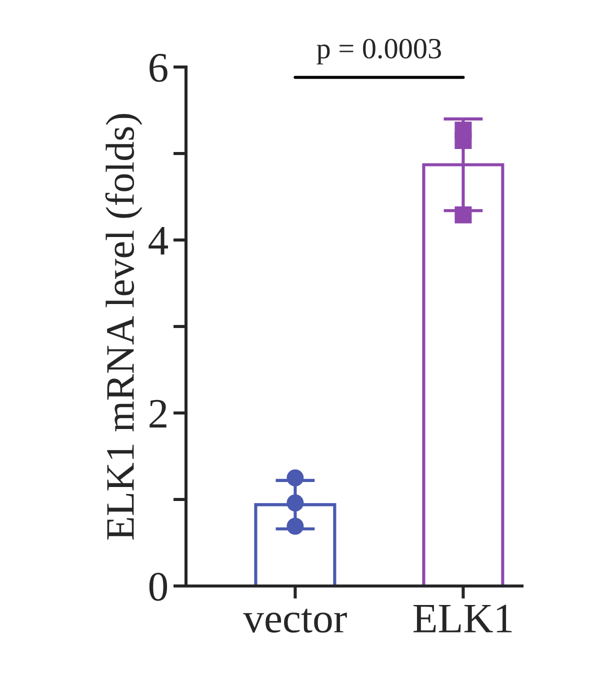 The image size is (600, 691). I want to click on y-tick-label: 0, so click(158, 586).